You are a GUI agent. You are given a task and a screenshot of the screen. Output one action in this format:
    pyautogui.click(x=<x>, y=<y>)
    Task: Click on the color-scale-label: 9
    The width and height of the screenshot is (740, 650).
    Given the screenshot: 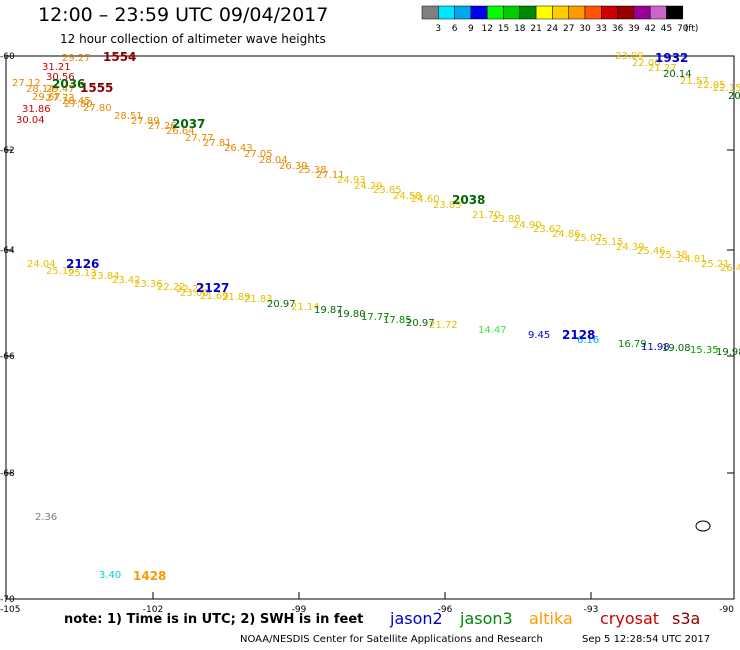 What is the action you would take?
    pyautogui.click(x=471, y=29)
    